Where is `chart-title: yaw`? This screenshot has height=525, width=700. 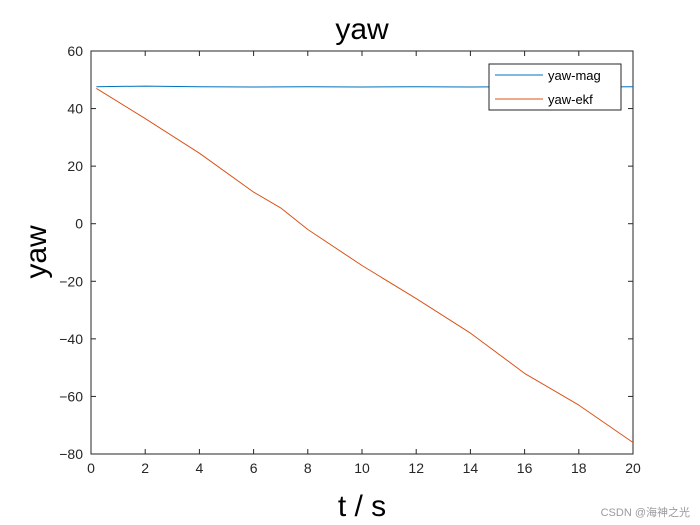
chart-title: yaw is located at coordinates (362, 29).